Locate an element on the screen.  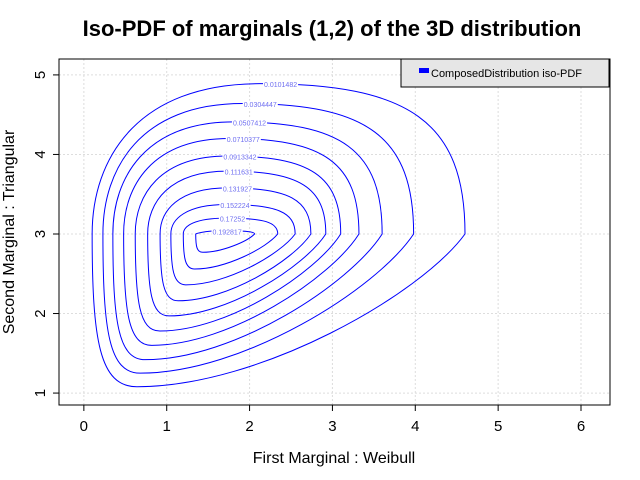
x-tick-label: 2 is located at coordinates (249, 426).